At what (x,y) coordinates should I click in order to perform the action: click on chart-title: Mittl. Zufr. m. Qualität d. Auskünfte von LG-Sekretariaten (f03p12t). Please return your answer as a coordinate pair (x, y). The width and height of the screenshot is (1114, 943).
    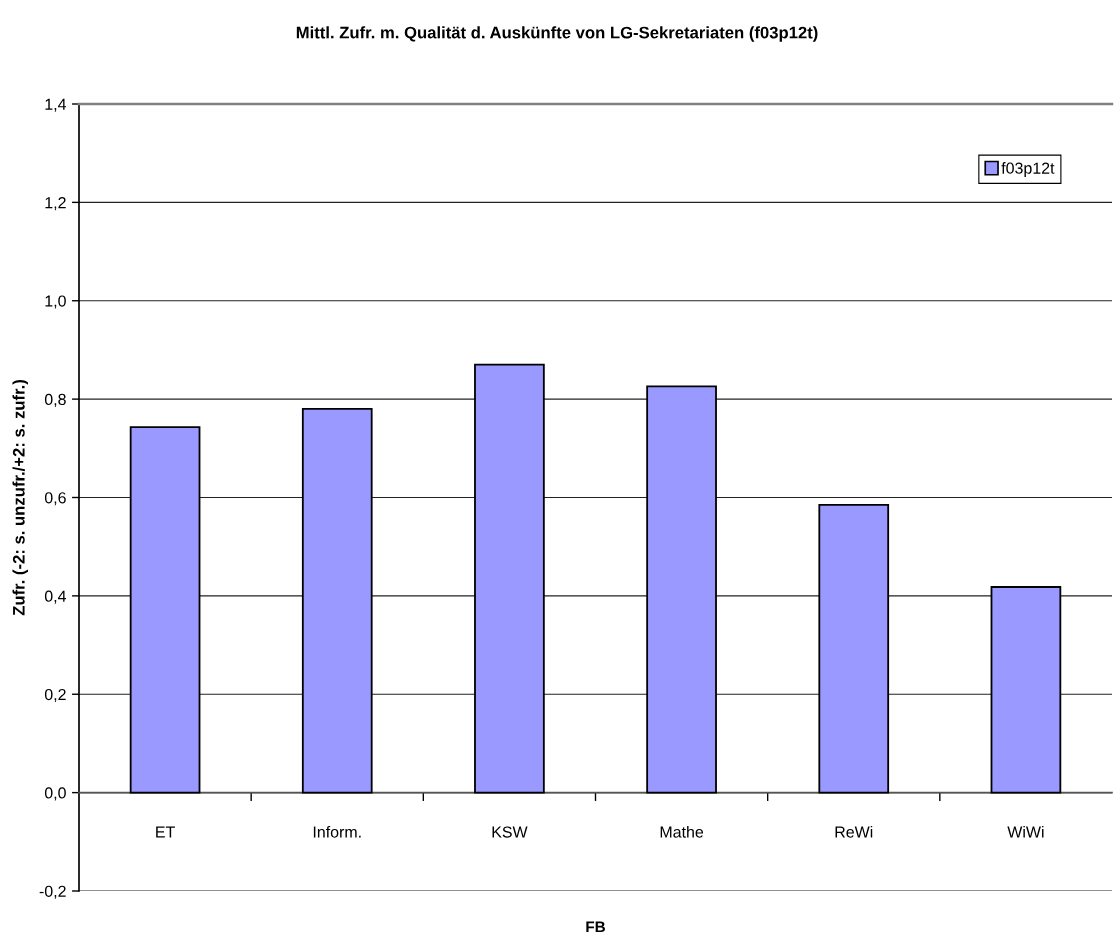
    Looking at the image, I should click on (557, 34).